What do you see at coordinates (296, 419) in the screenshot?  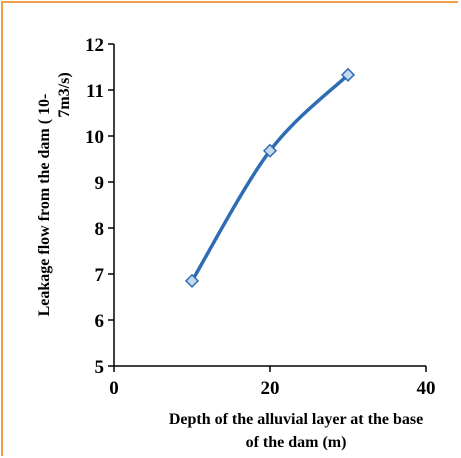 I see `x-axis-title-line-1: Depth of the alluvial layer at the base` at bounding box center [296, 419].